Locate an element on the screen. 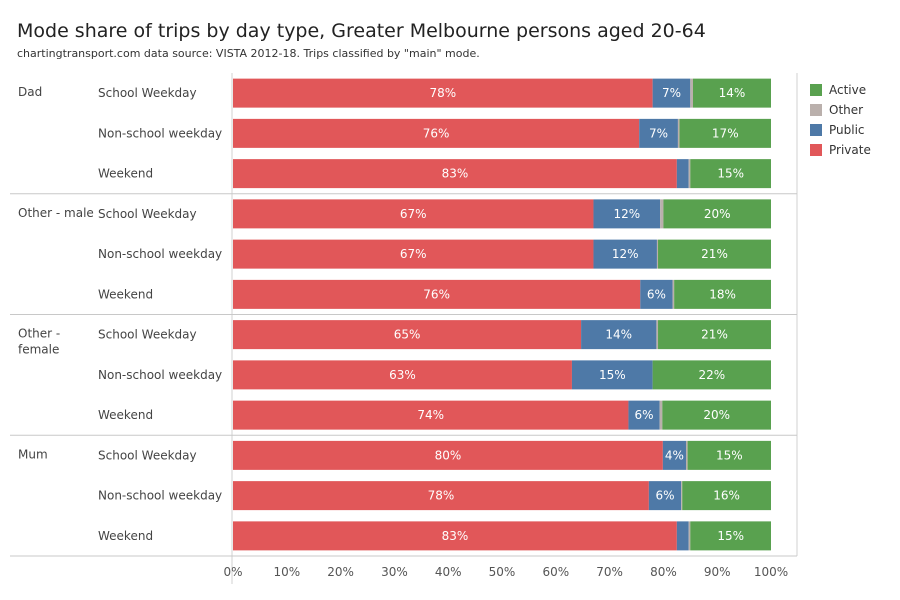 The width and height of the screenshot is (900, 600). data-label: 4% is located at coordinates (674, 455).